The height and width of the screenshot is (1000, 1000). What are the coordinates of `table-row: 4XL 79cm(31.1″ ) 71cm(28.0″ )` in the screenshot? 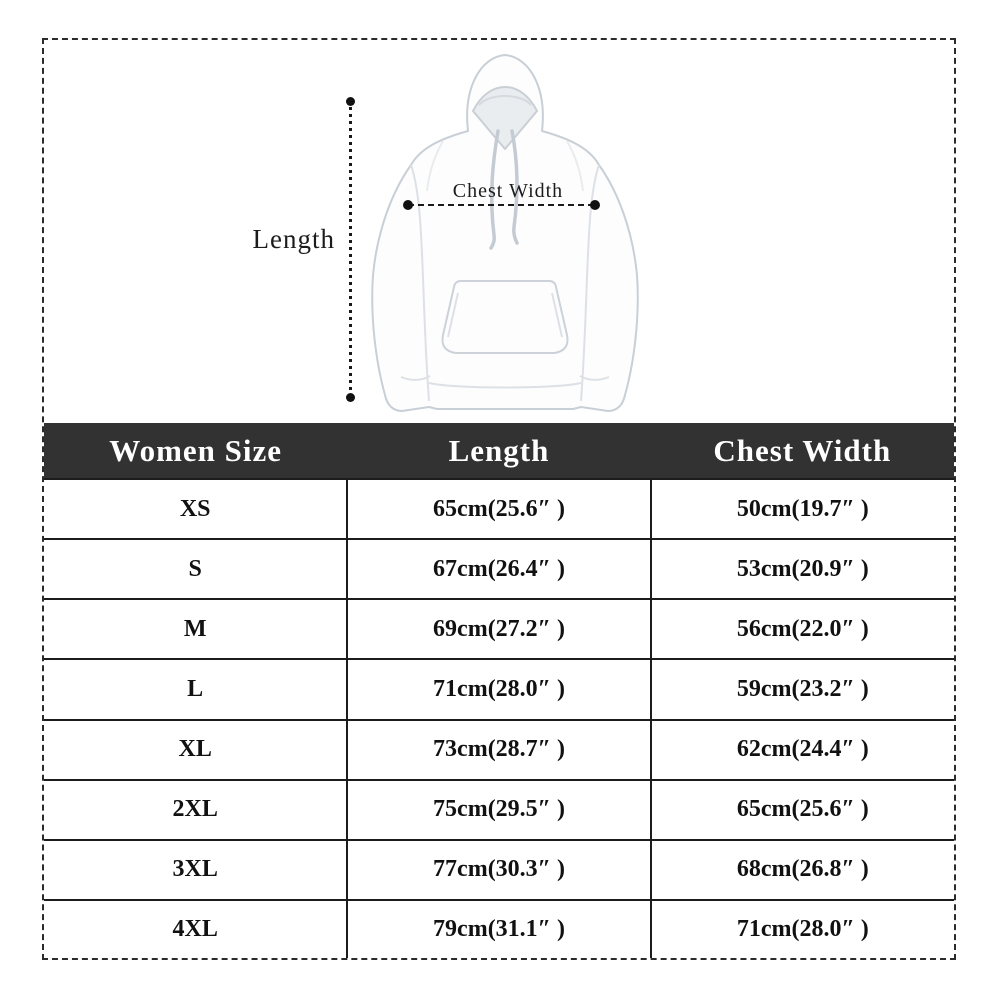 It's located at (499, 928).